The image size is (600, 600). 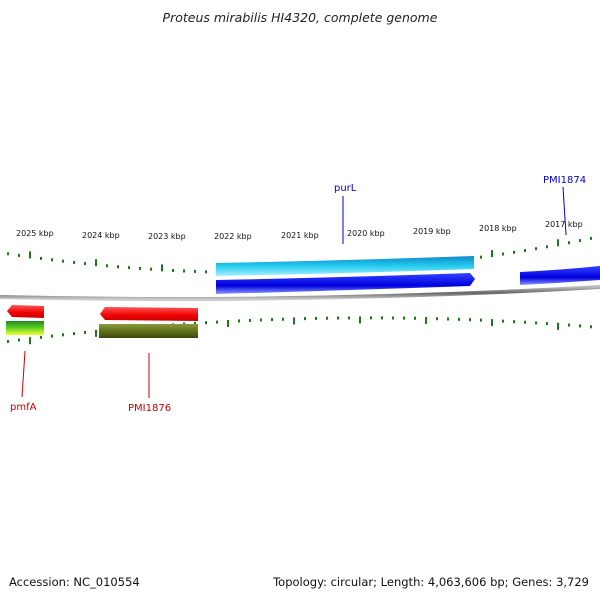 I want to click on gene-label-pmfA: pmfA, so click(x=23, y=407).